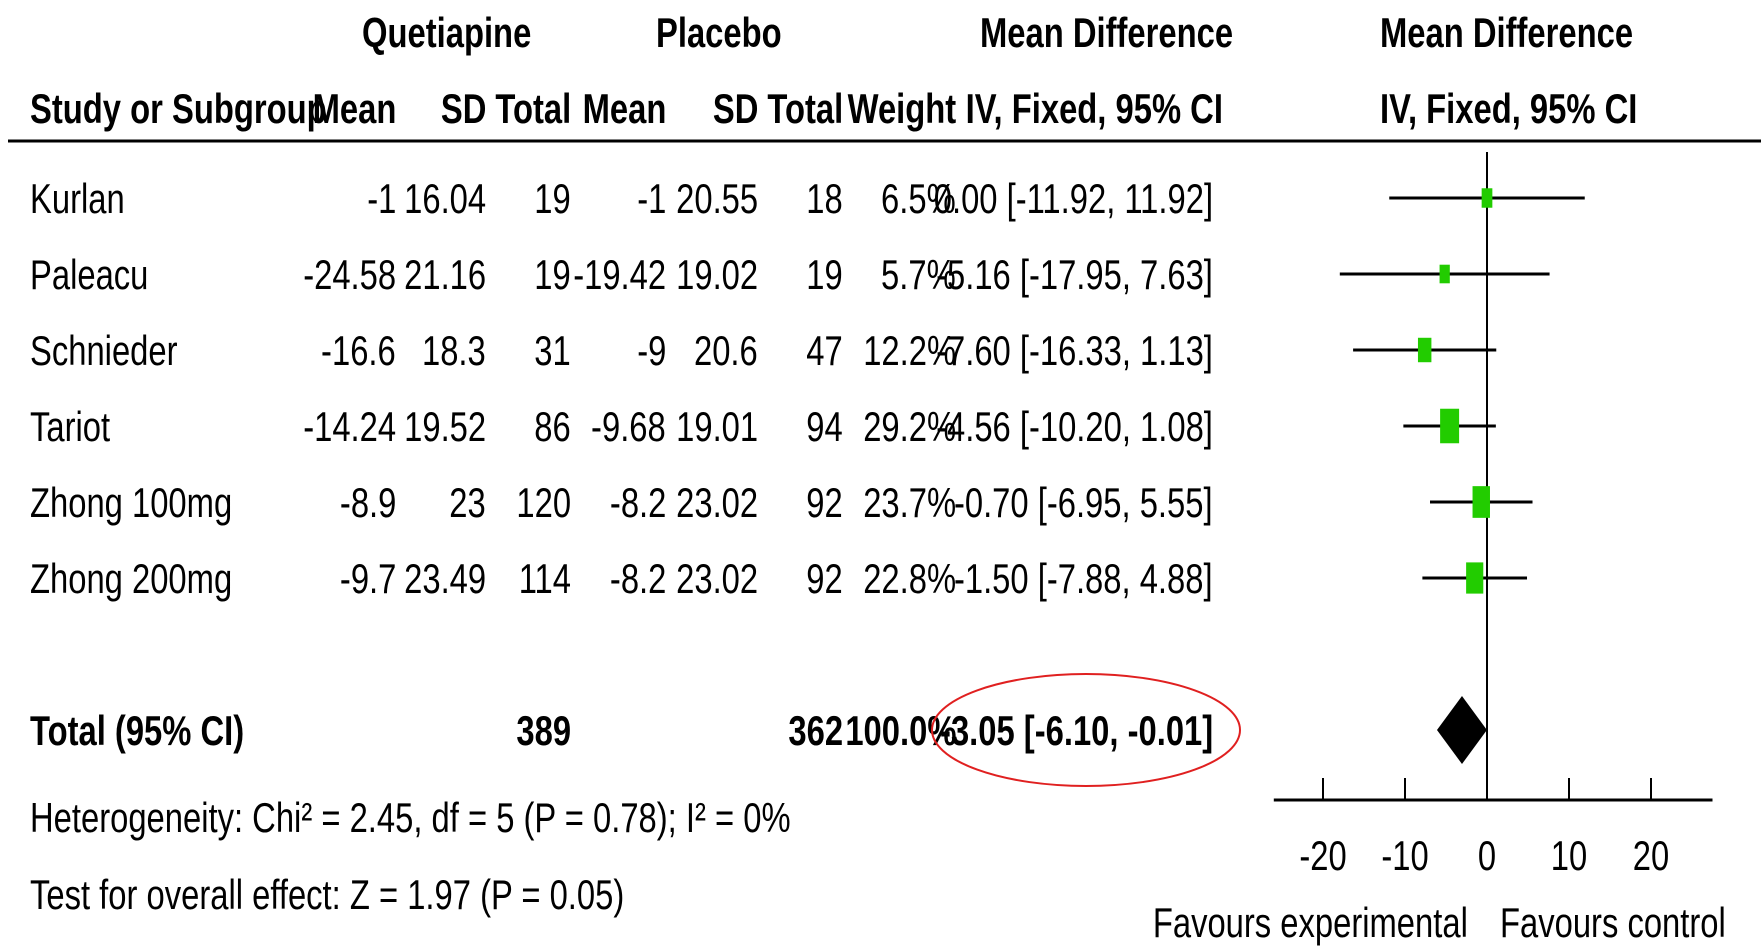 This screenshot has height=950, width=1761. What do you see at coordinates (824, 426) in the screenshot?
I see `study-total-ctl: 94` at bounding box center [824, 426].